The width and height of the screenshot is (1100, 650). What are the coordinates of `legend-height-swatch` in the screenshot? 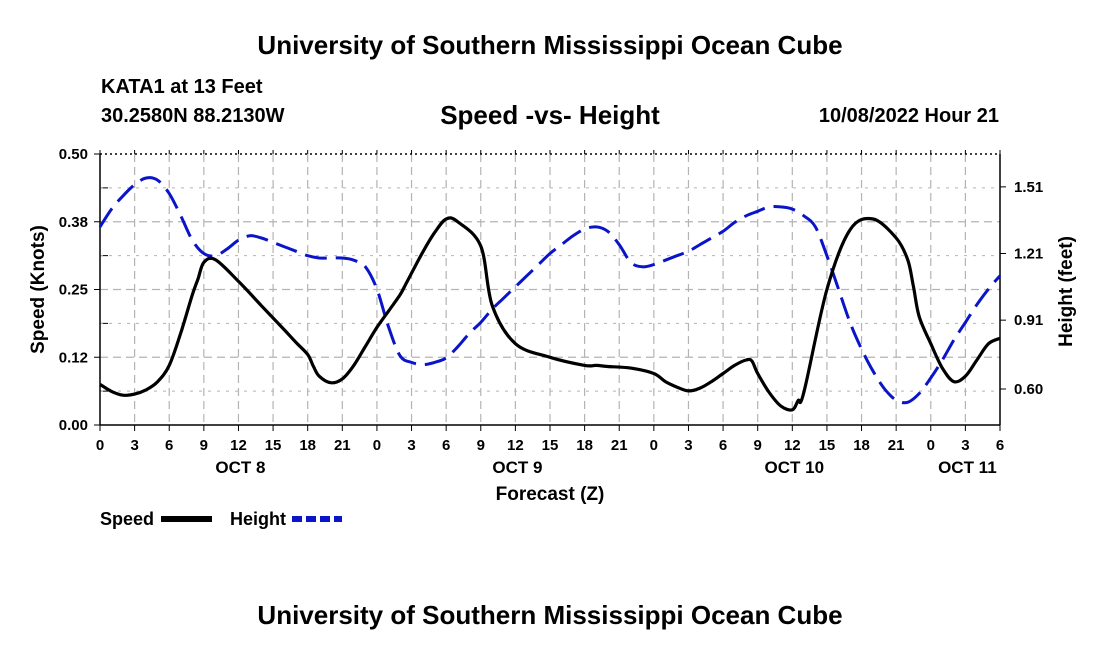 It's located at (317, 519).